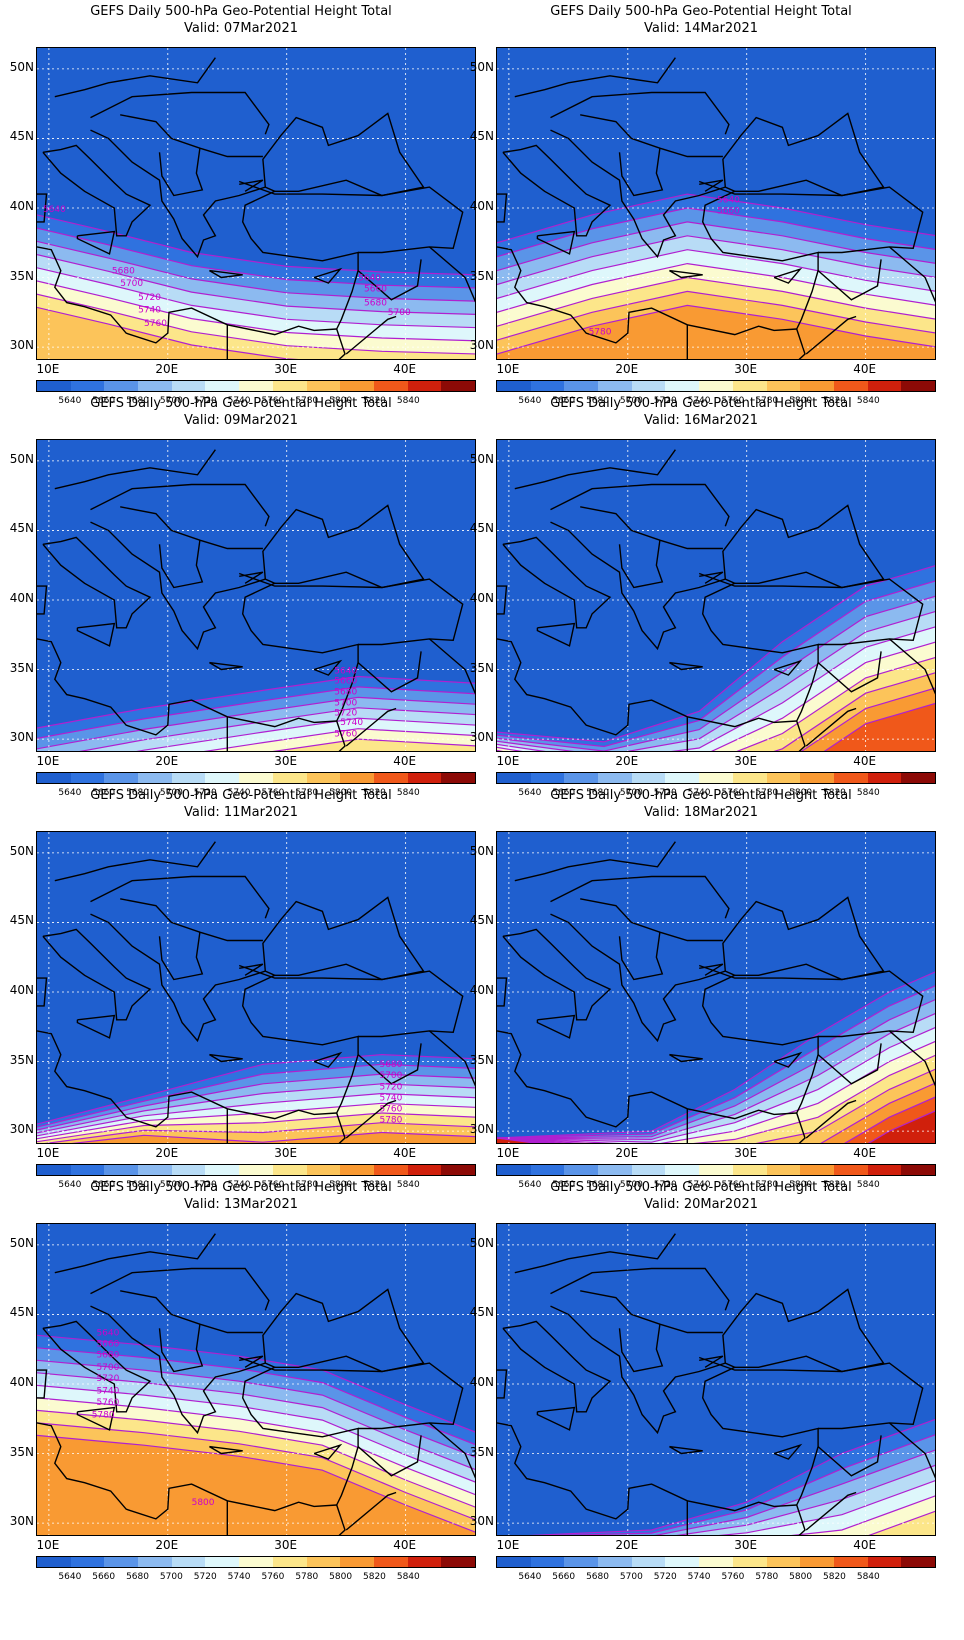  I want to click on contour-label: 5700, so click(399, 313).